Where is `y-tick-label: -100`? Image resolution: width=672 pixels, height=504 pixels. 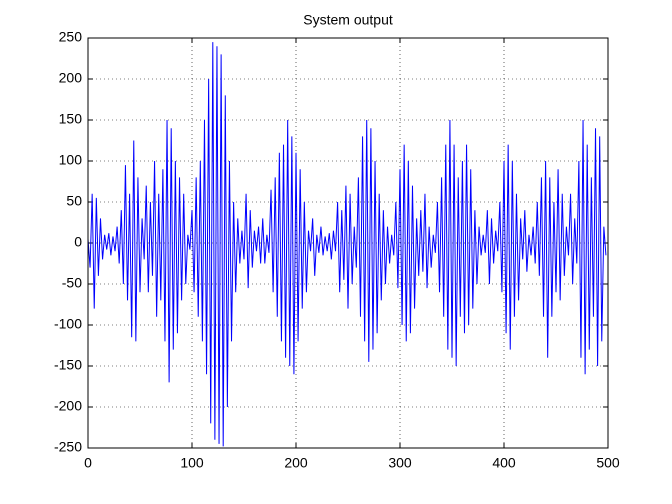 y-tick-label: -100 is located at coordinates (68, 324).